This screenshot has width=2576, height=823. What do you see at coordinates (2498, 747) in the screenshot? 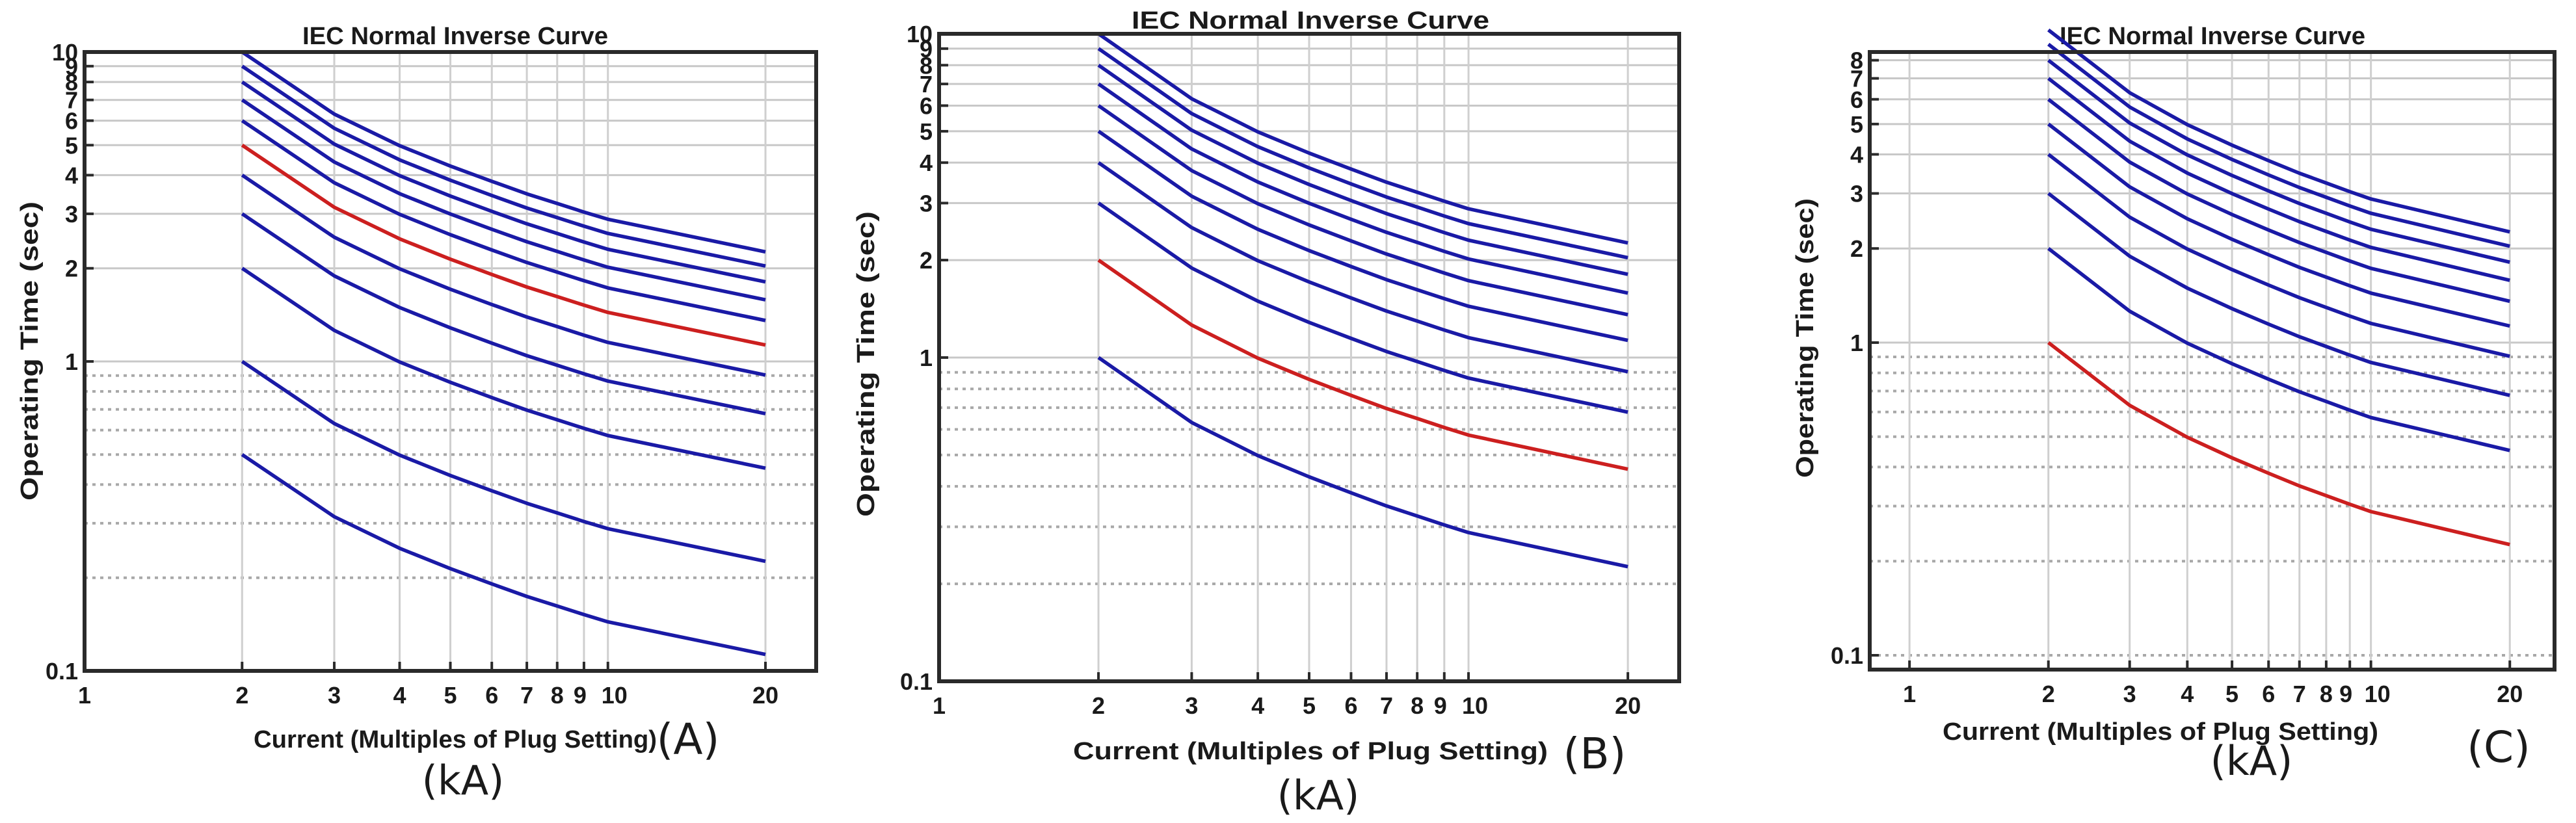
I see `panel-label: (C)` at bounding box center [2498, 747].